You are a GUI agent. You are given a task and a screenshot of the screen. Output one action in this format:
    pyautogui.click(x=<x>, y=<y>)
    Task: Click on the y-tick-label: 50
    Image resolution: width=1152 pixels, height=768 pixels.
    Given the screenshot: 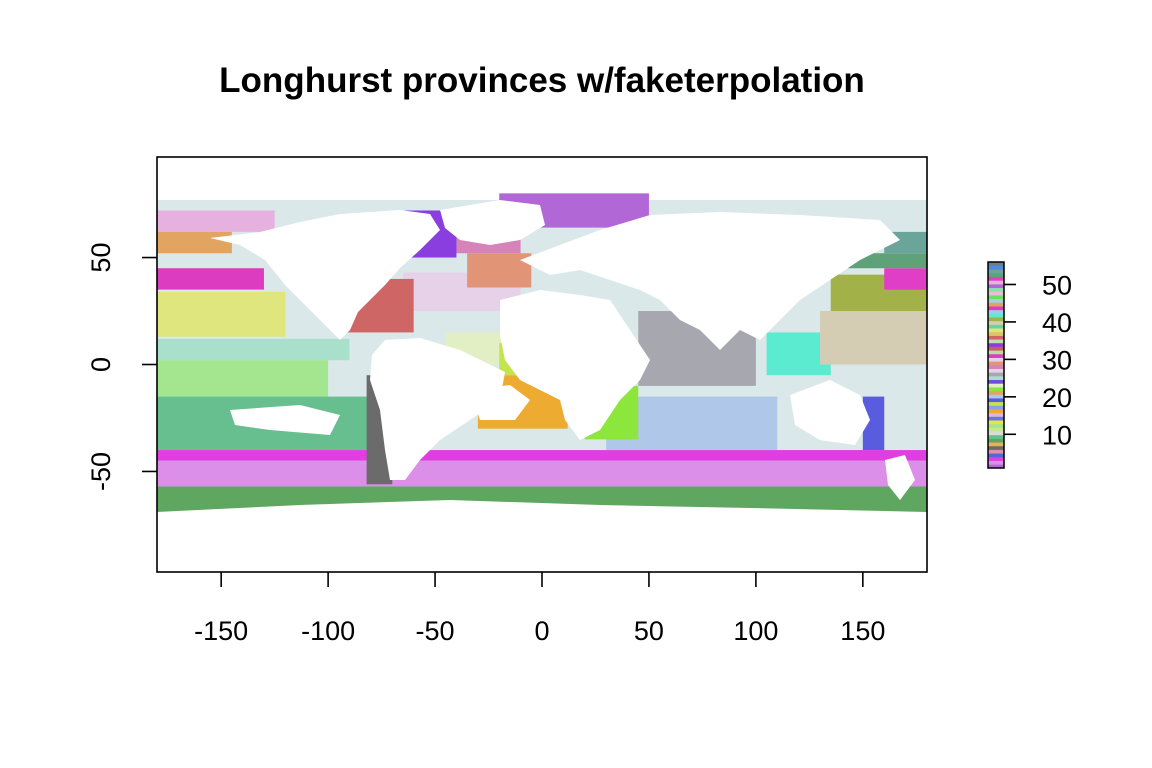 What is the action you would take?
    pyautogui.click(x=101, y=258)
    